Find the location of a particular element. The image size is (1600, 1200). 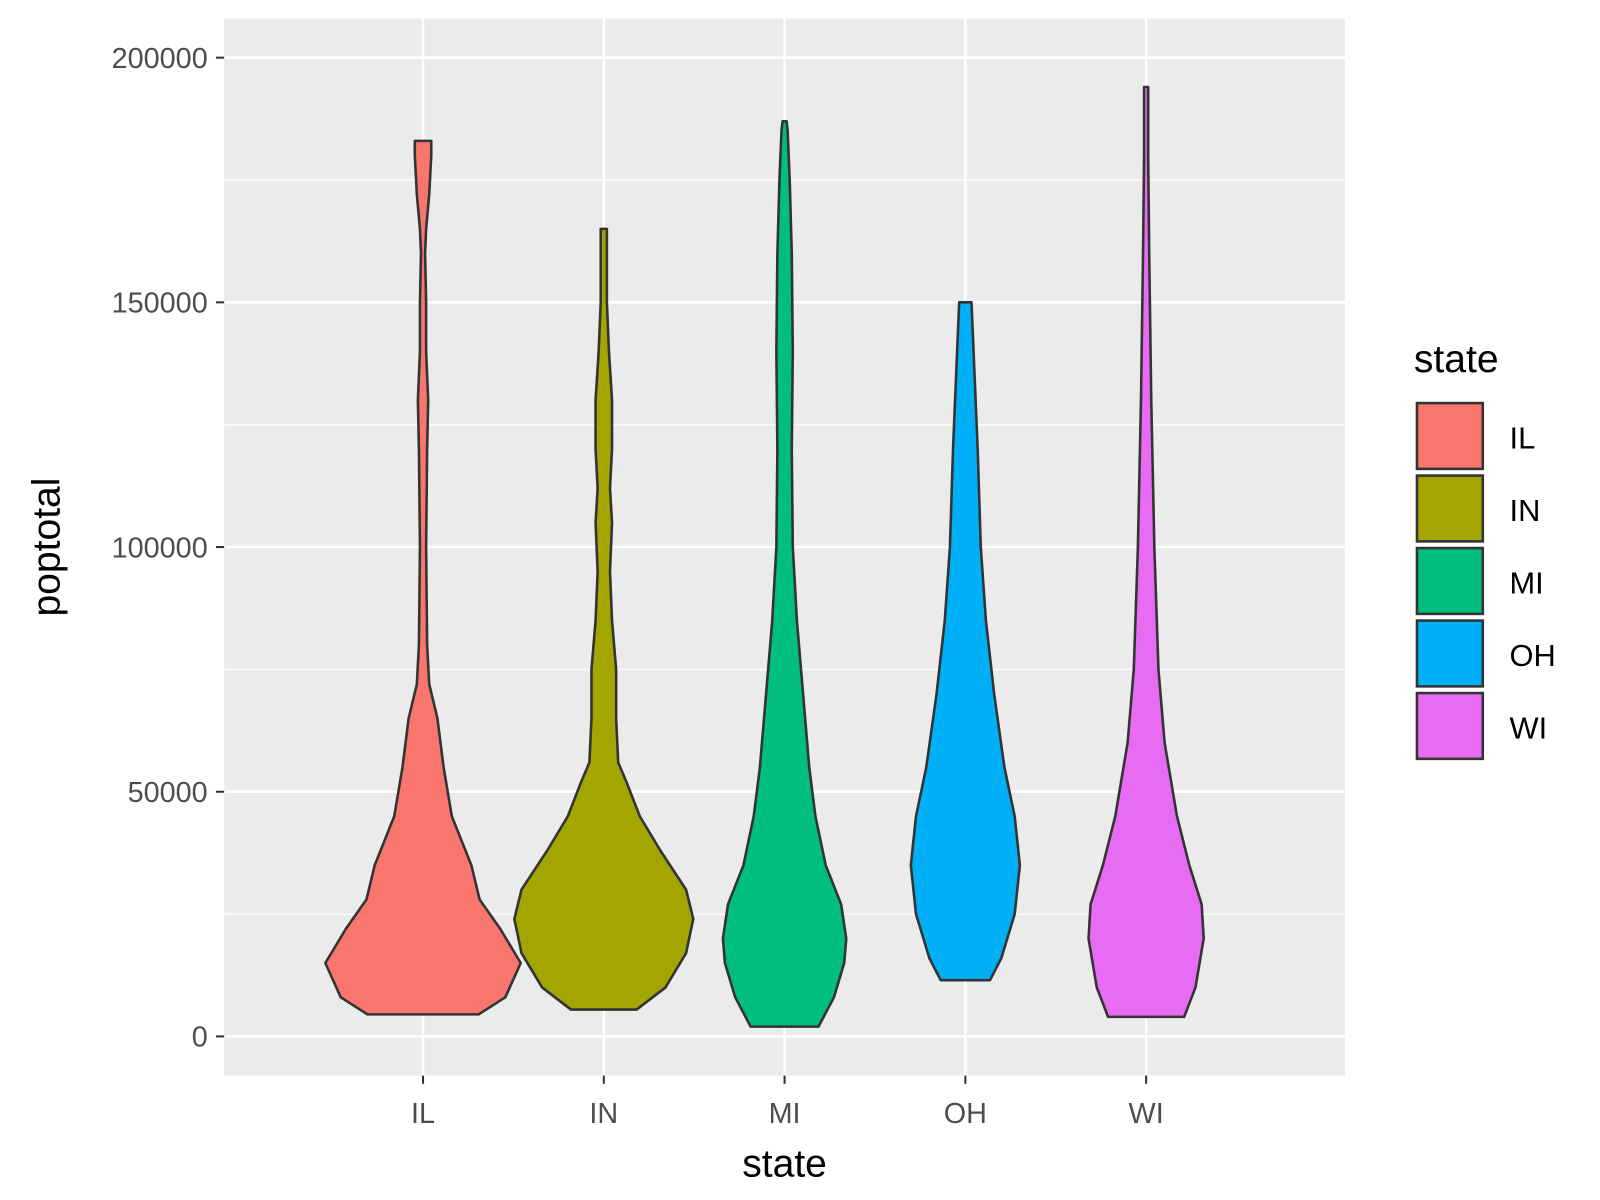

x-axis: IL IN MI OH WI is located at coordinates (787, 1102).